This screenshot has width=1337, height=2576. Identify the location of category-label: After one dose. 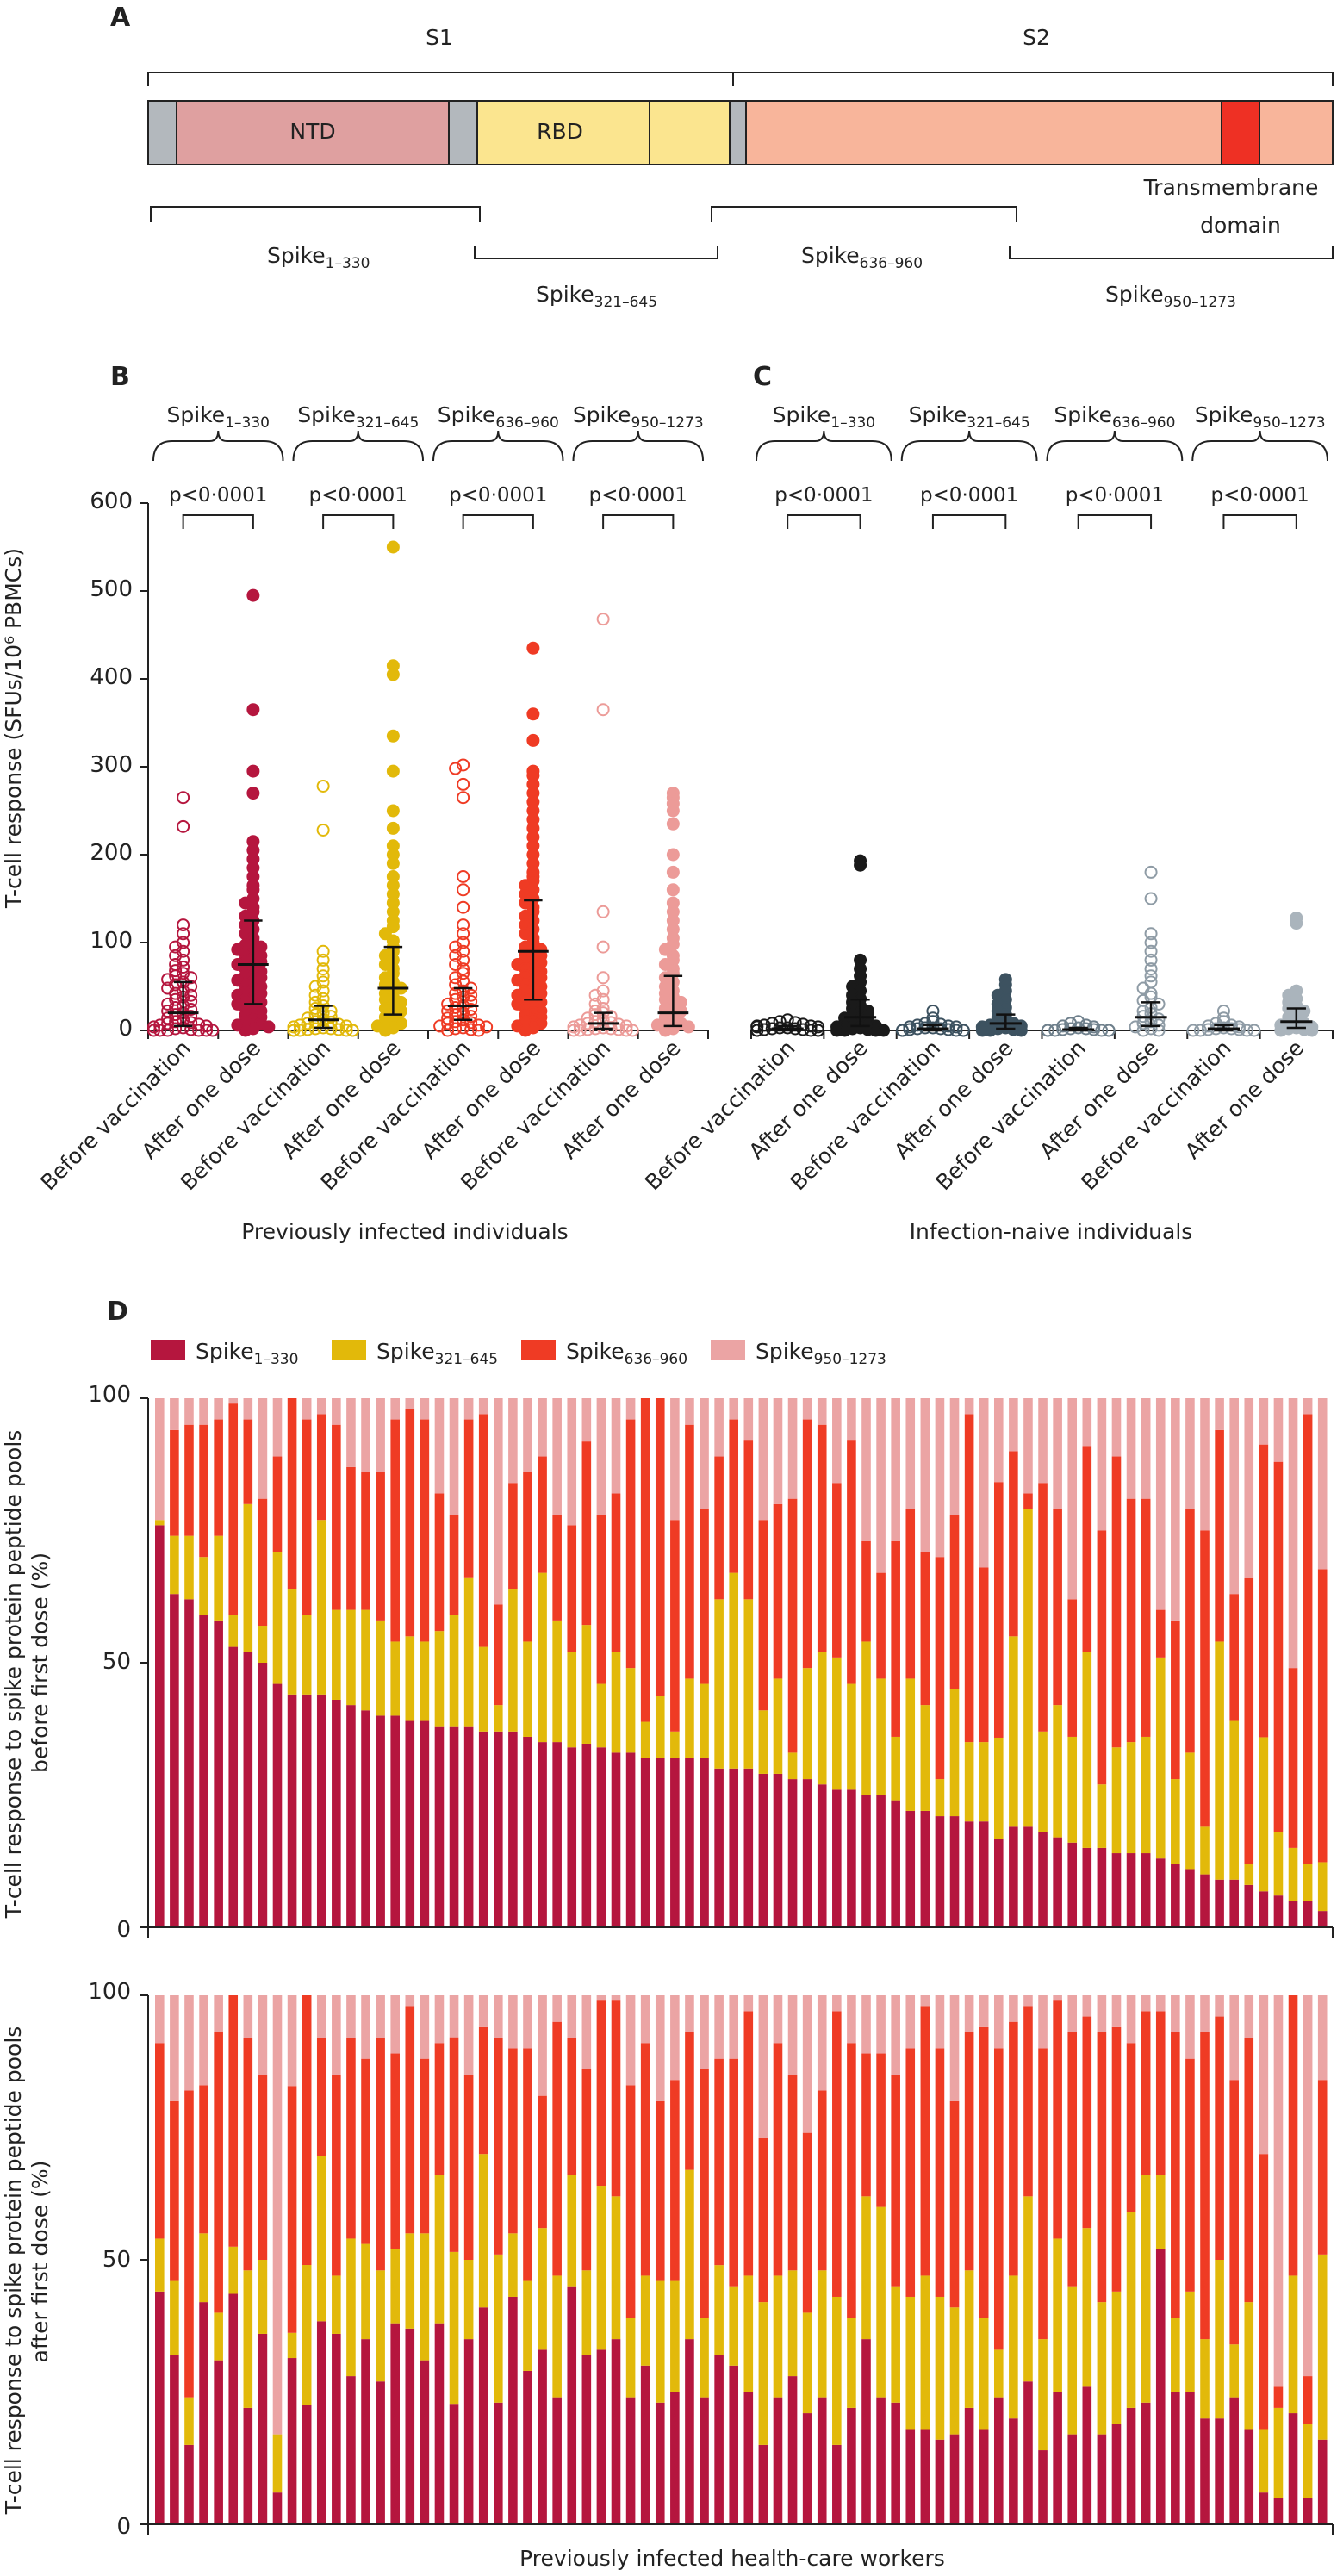
(341, 1100).